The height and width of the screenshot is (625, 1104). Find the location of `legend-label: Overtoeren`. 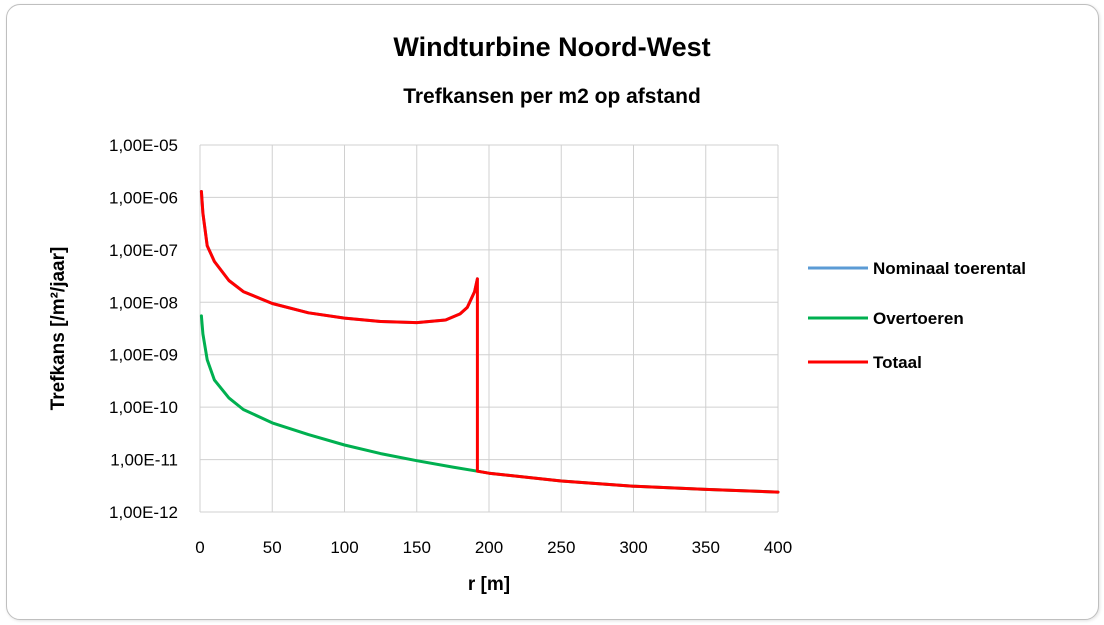

legend-label: Overtoeren is located at coordinates (918, 318).